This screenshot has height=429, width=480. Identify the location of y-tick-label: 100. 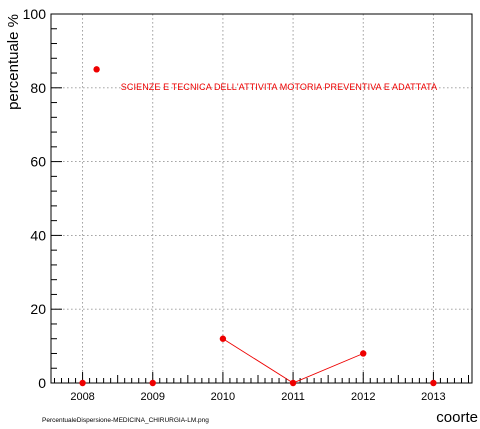
(35, 14).